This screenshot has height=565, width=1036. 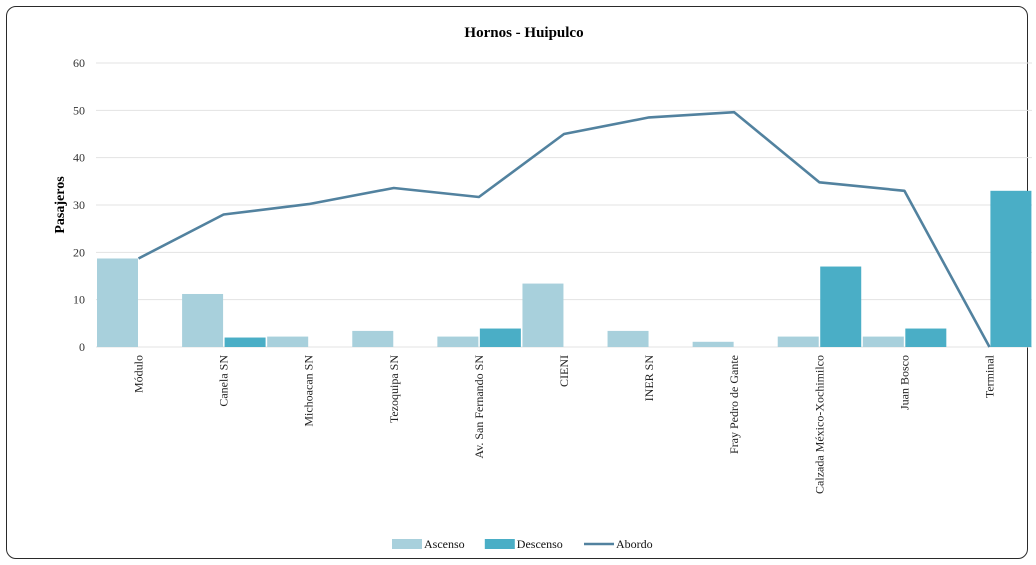 I want to click on y-axis-label: Pasajeros, so click(x=60, y=205).